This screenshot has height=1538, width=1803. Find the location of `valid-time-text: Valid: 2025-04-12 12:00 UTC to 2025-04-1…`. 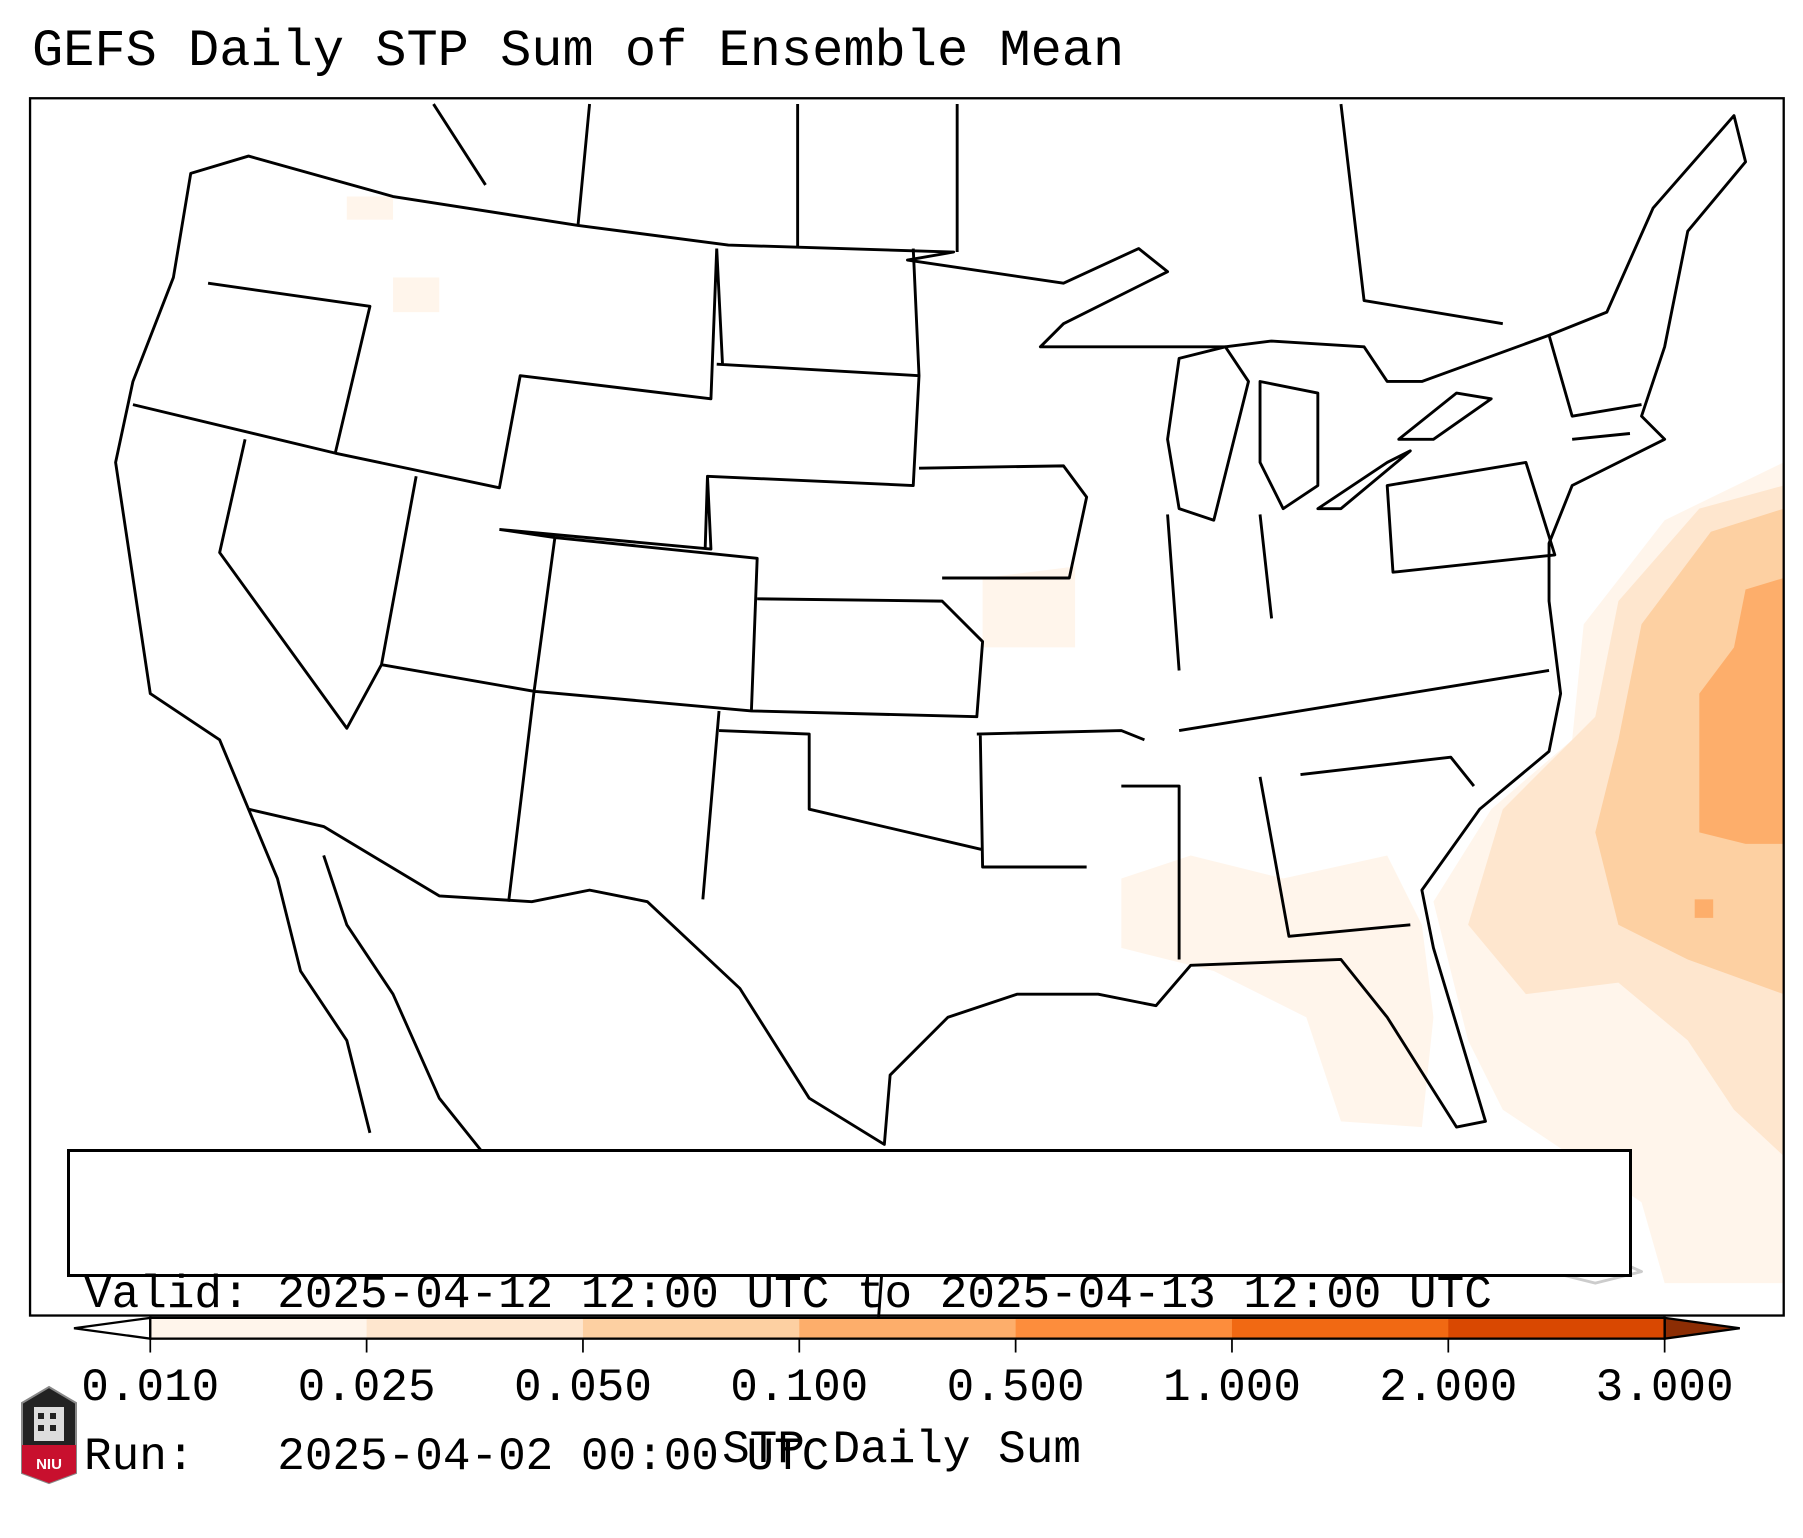

valid-time-text: Valid: 2025-04-12 12:00 UTC to 2025-04-1… is located at coordinates (788, 1295).